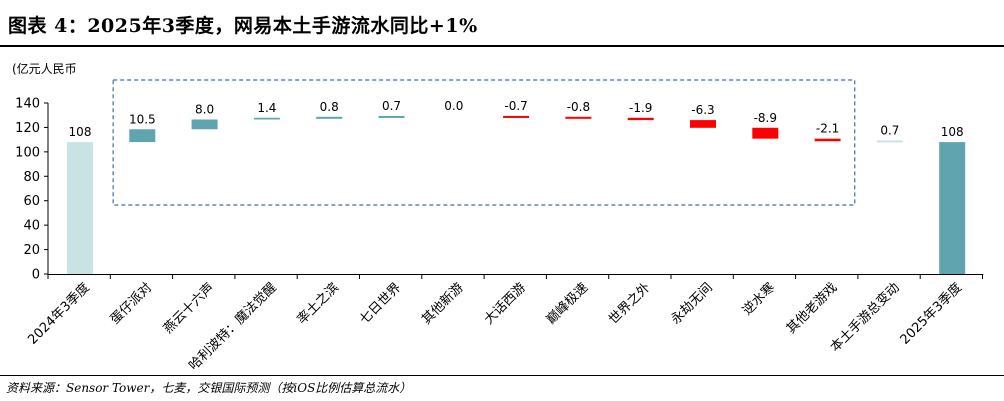 This screenshot has width=1004, height=401. What do you see at coordinates (142, 119) in the screenshot?
I see `data-label: 10.5` at bounding box center [142, 119].